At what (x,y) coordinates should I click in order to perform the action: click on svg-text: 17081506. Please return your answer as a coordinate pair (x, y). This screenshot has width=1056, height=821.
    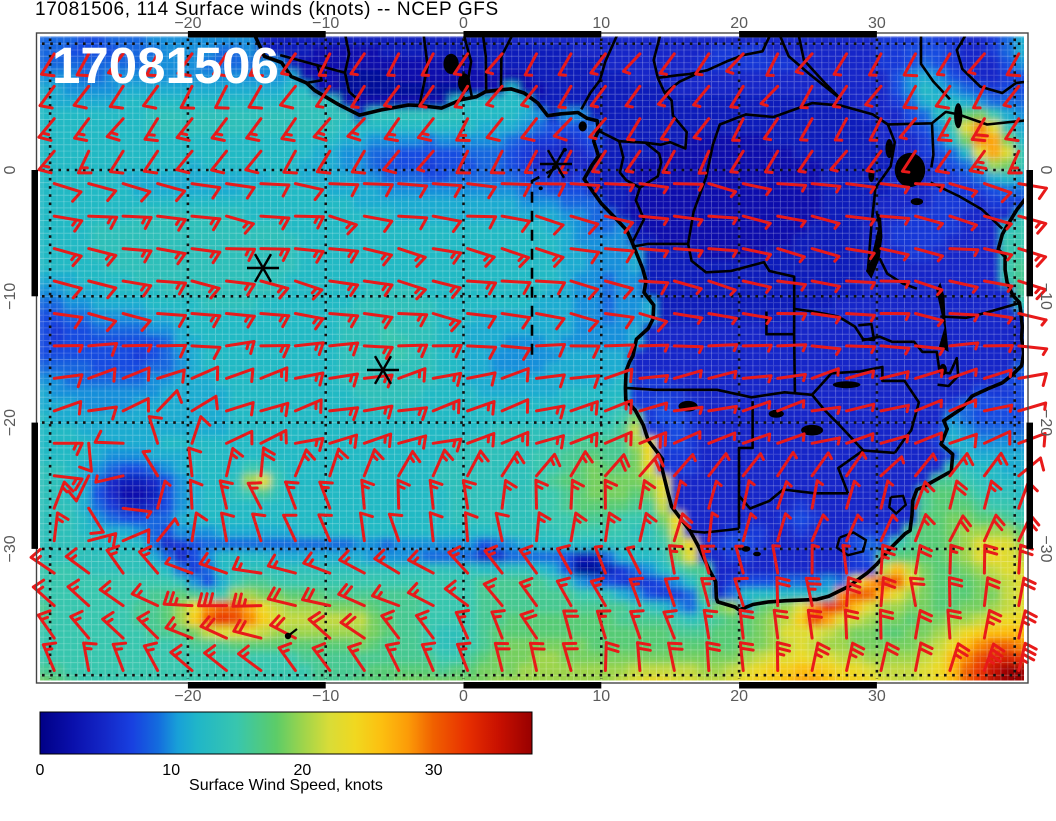
    Looking at the image, I should click on (165, 65).